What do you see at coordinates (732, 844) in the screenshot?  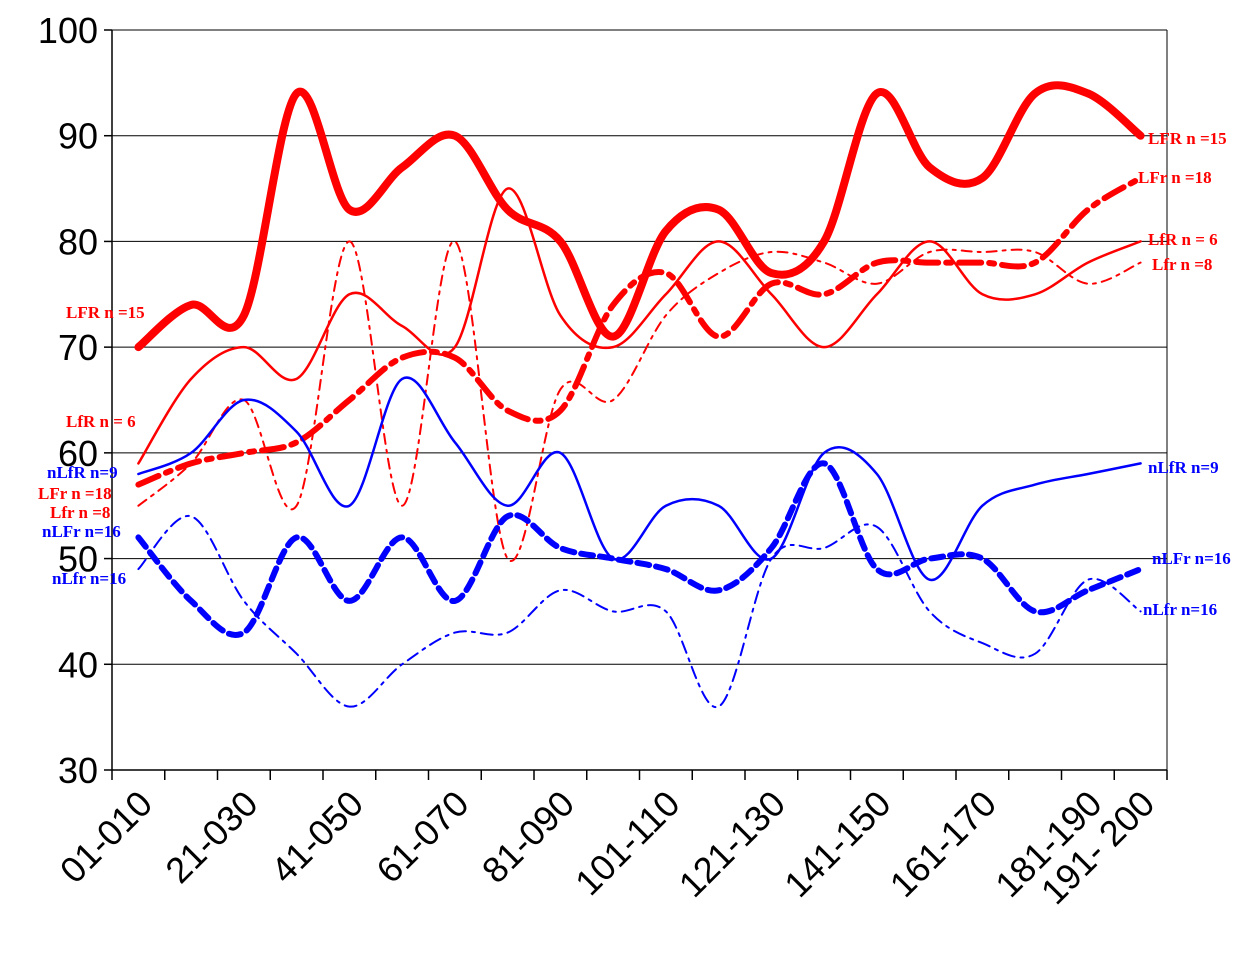 I see `x-tick-label: 121-130` at bounding box center [732, 844].